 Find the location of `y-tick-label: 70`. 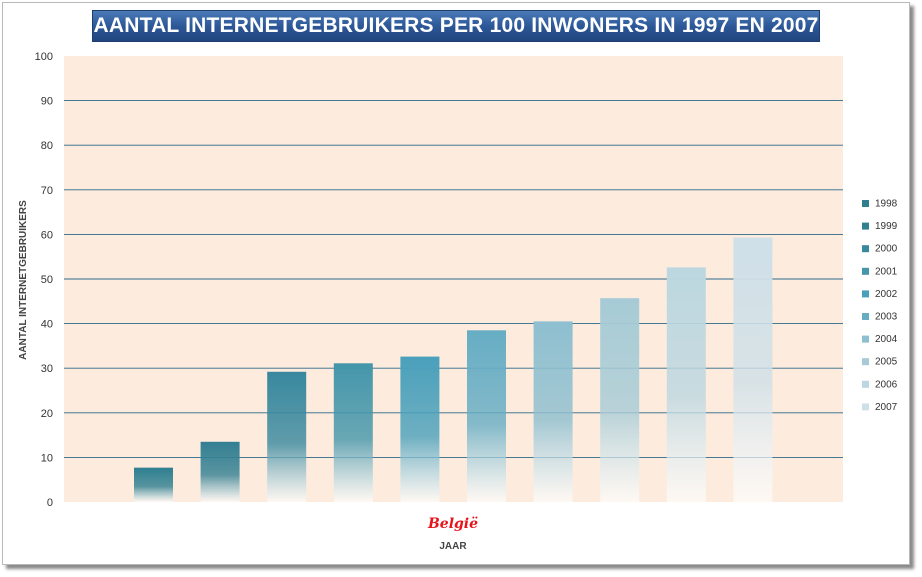

y-tick-label: 70 is located at coordinates (47, 191).